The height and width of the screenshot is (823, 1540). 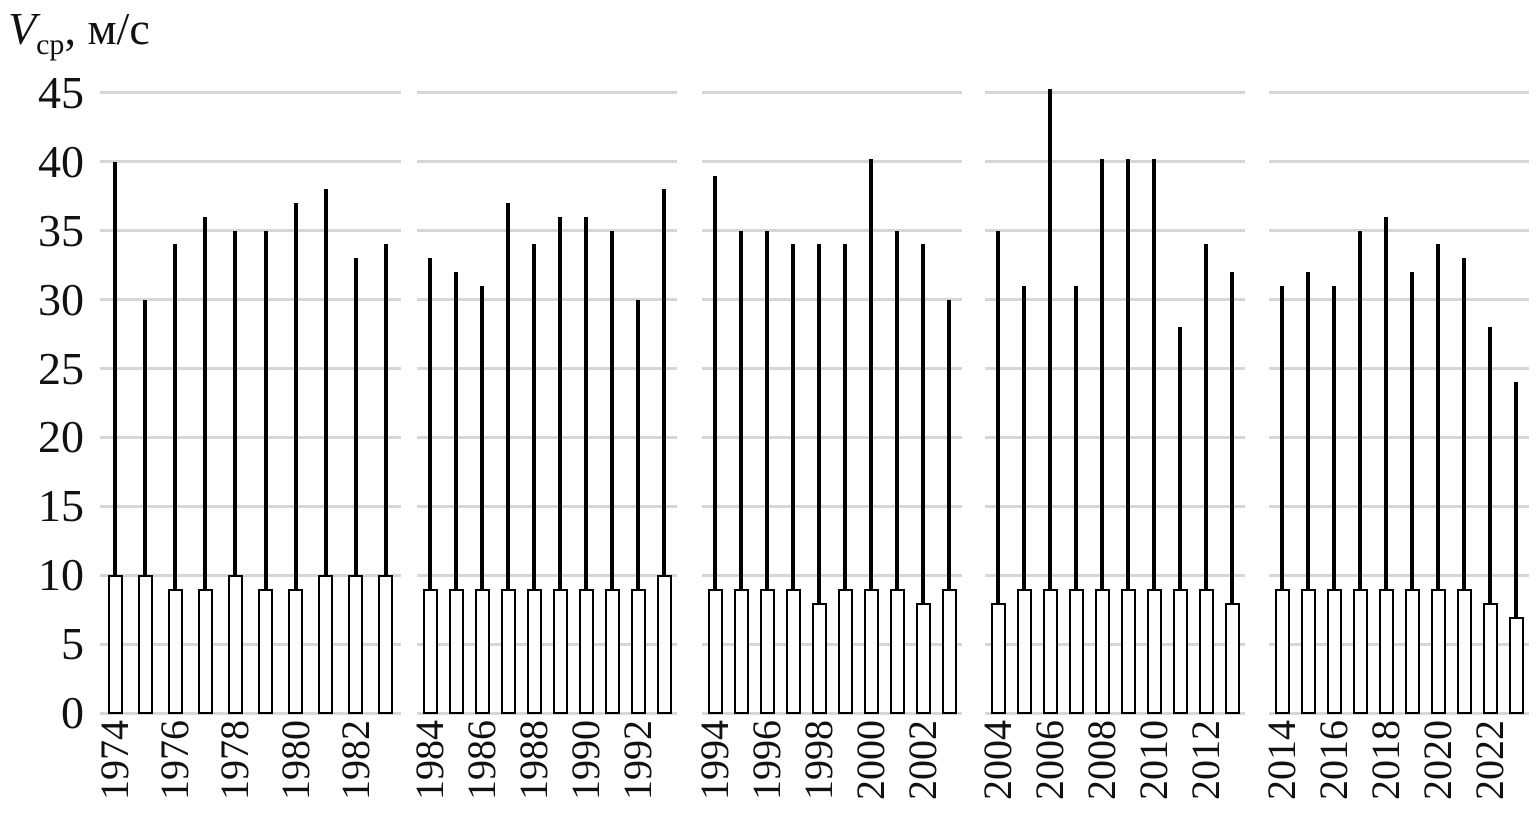 I want to click on x-tick-label: 2000, so click(x=870, y=760).